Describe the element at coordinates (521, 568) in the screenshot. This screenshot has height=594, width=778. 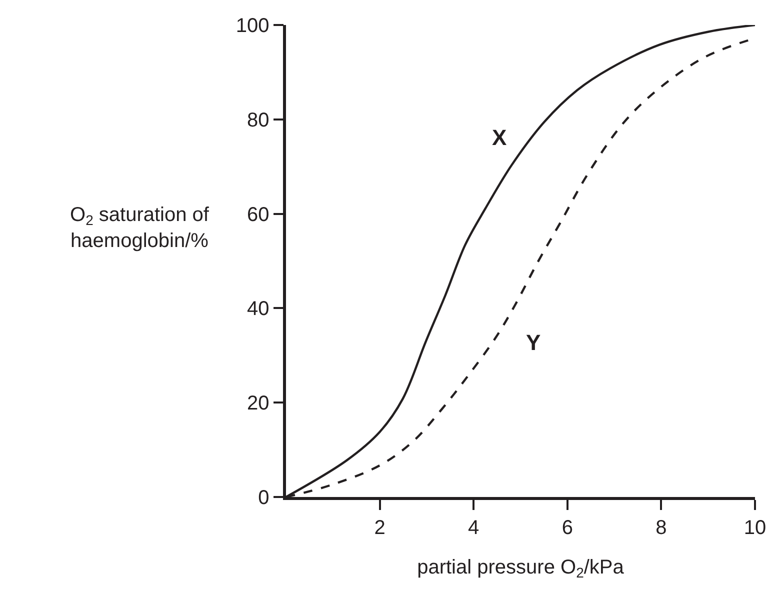
I see `x-axis-title: partial pressure O$_{2}$/kPa` at that location.